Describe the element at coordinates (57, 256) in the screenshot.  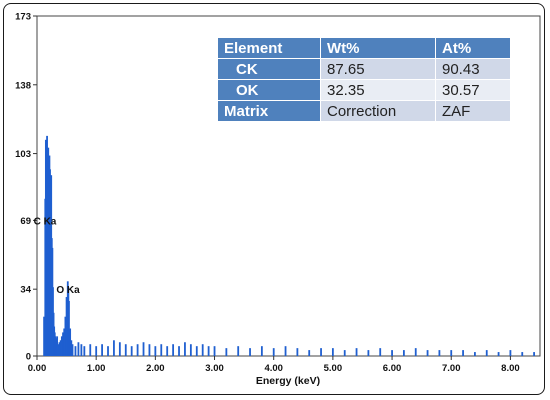
I see `peak-labels: C Ka O Ka` at that location.